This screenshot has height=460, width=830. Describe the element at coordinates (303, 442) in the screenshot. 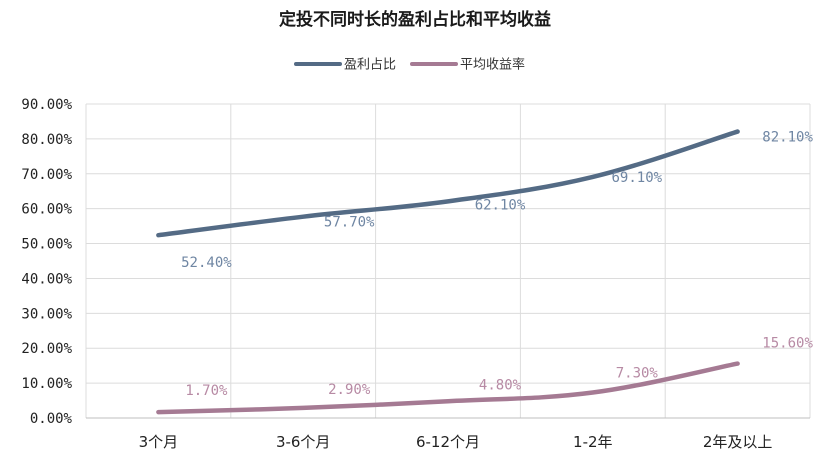

I see `x-tick-label: 3-6个月` at that location.